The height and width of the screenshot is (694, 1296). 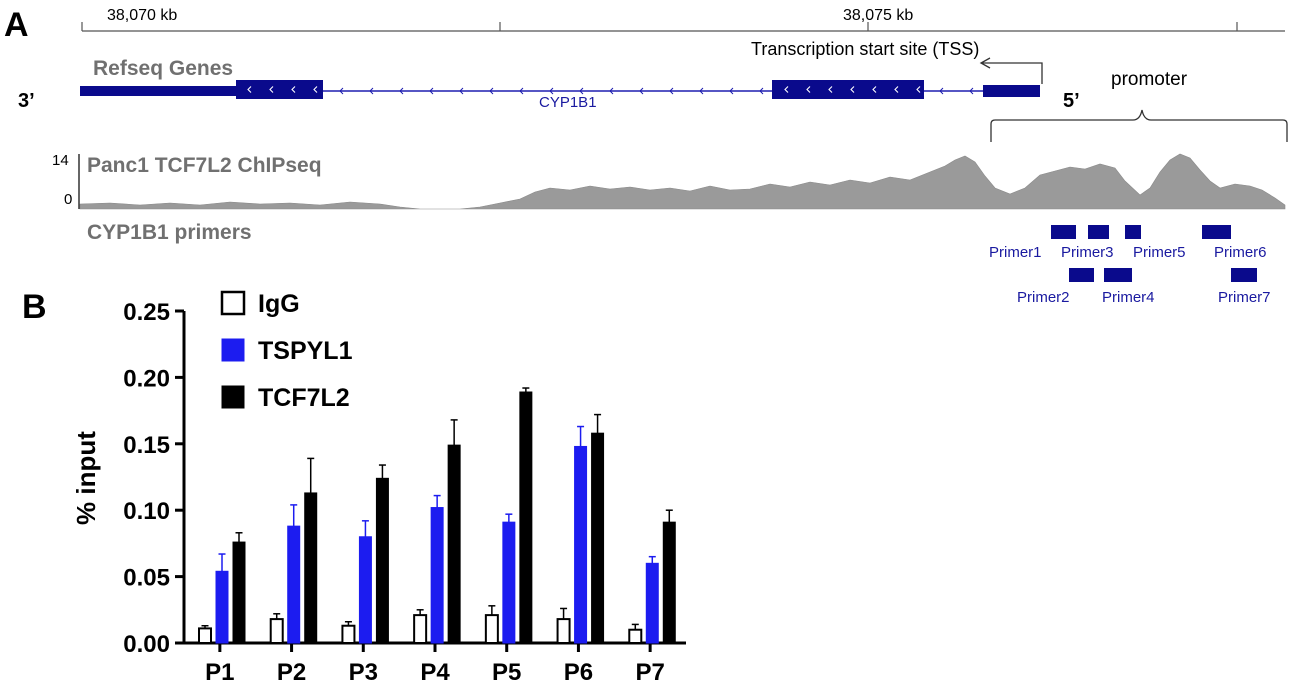 I want to click on x-axis: P1 P2 P3 P4 P5 P6 P7, so click(x=435, y=663).